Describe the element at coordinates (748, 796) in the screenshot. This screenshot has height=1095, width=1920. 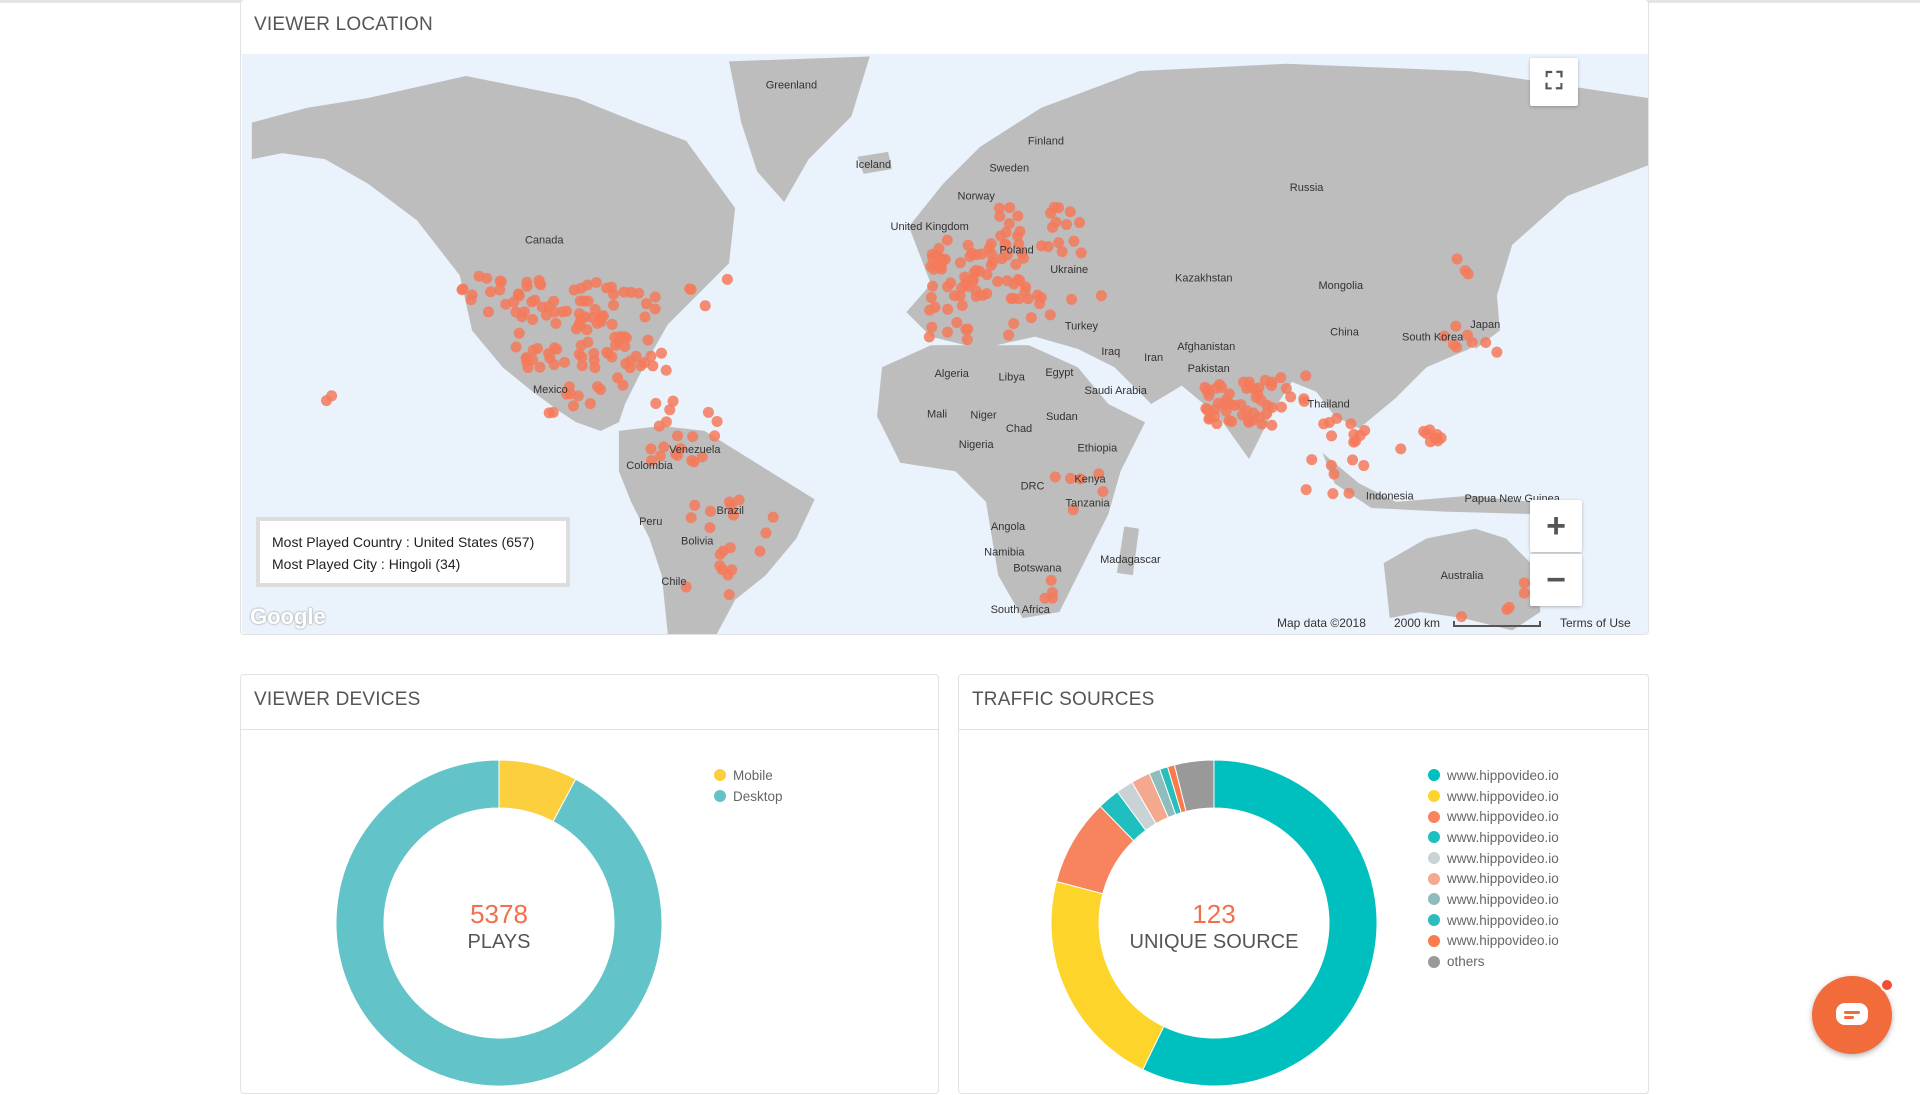
I see `legend-item-desktop: Desktop` at that location.